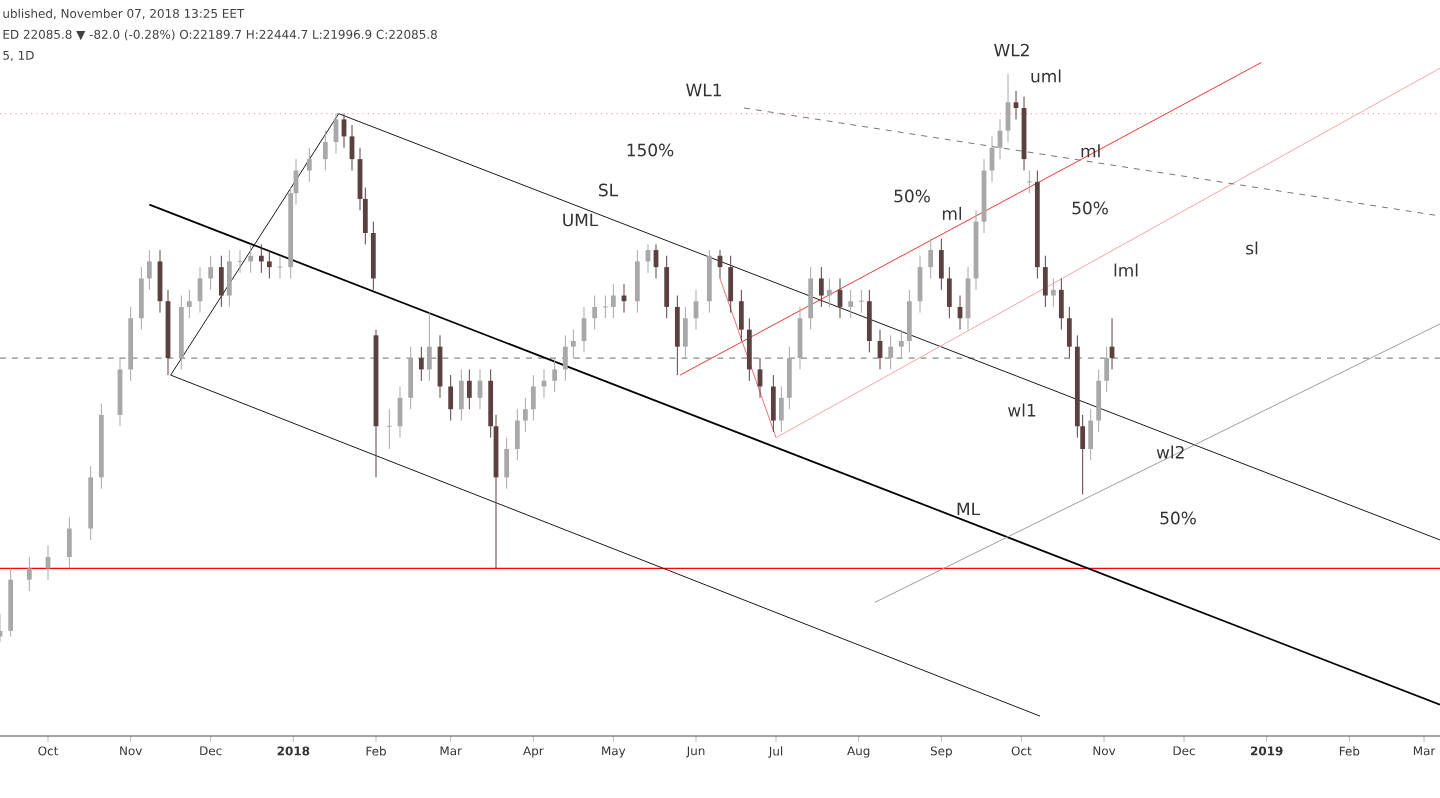  I want to click on annotation: uml, so click(1046, 76).